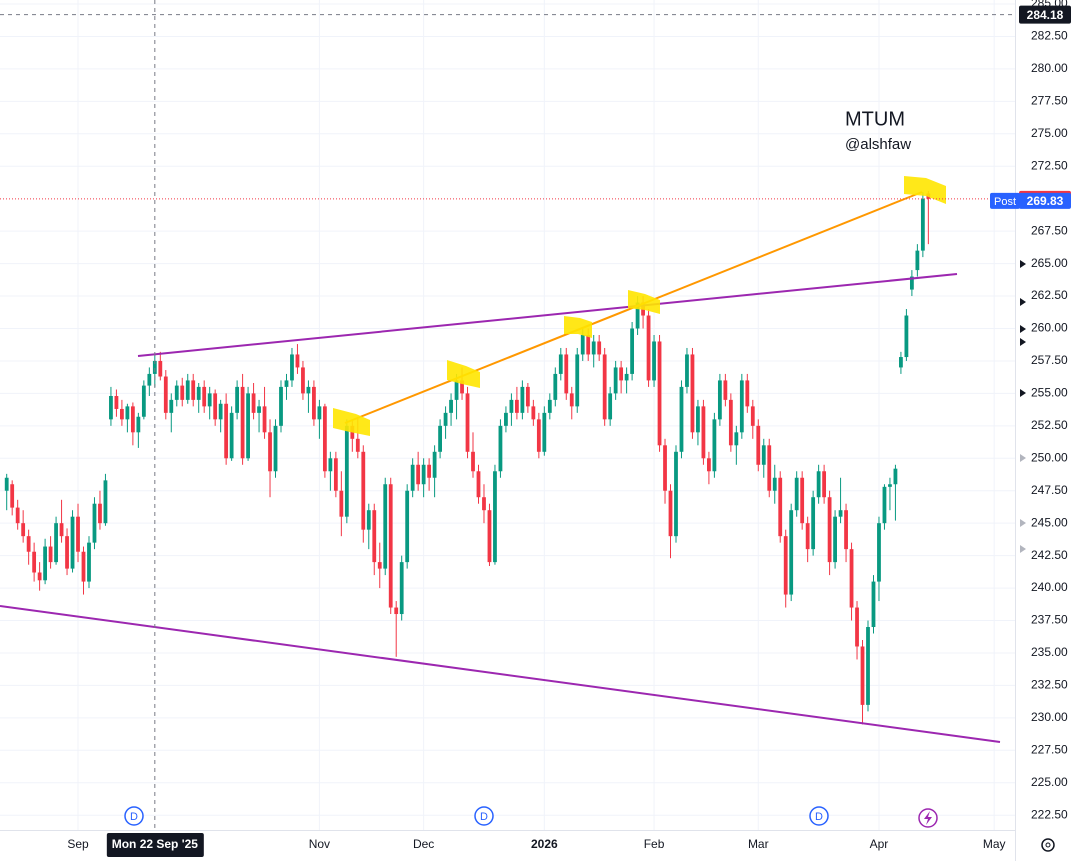  What do you see at coordinates (1045, 14) in the screenshot?
I see `crosshair-y-box` at bounding box center [1045, 14].